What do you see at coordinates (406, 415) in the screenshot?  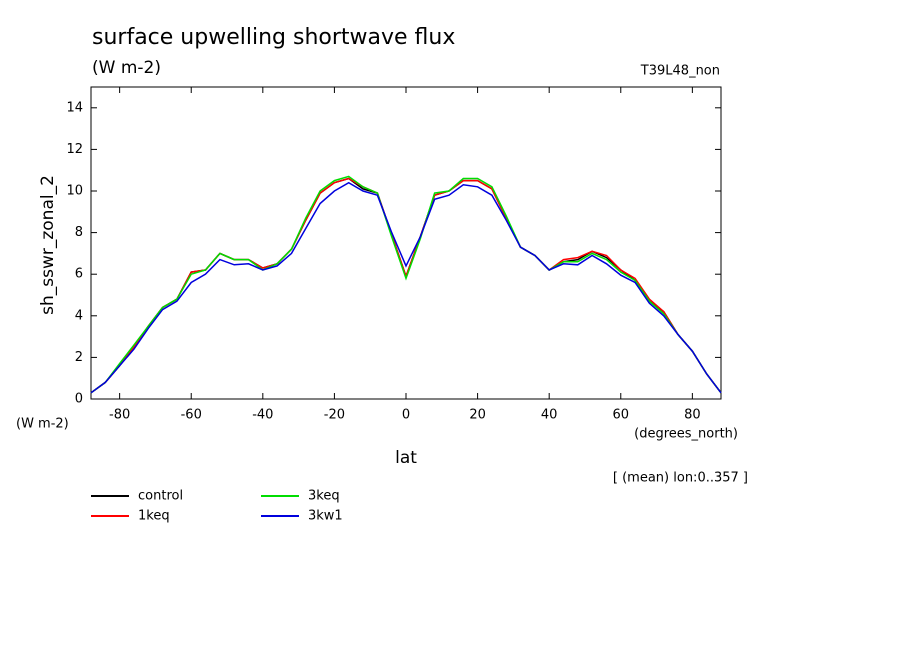 I see `x-tick-label: 0` at bounding box center [406, 415].